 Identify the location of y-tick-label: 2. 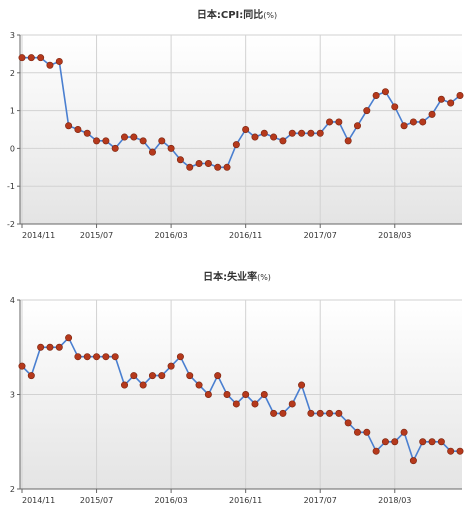
(12, 489).